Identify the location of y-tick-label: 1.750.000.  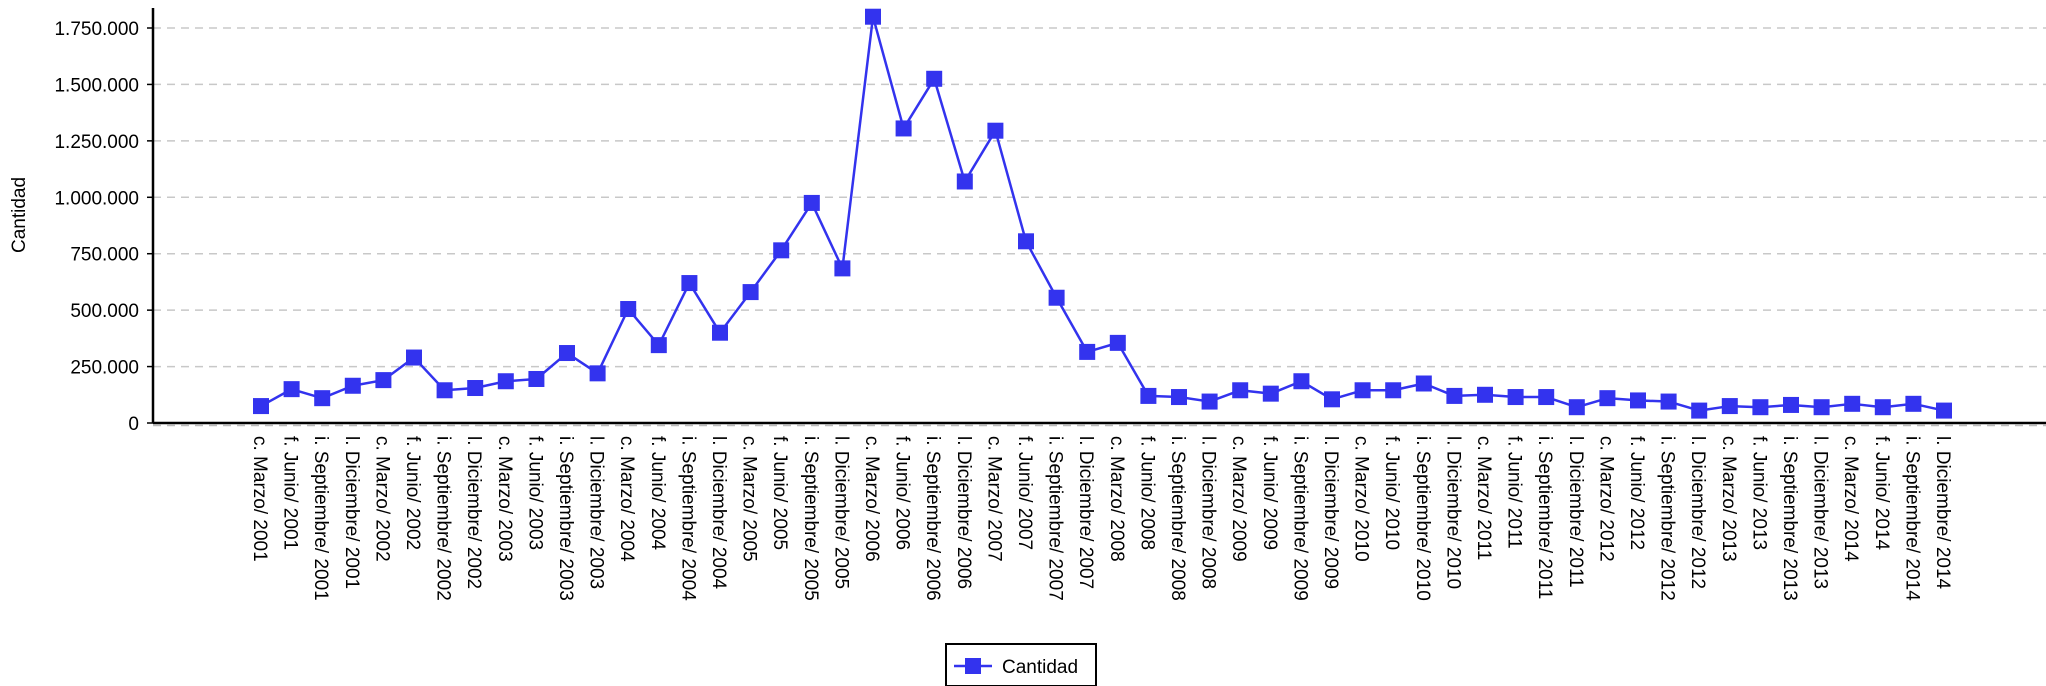
(96, 29).